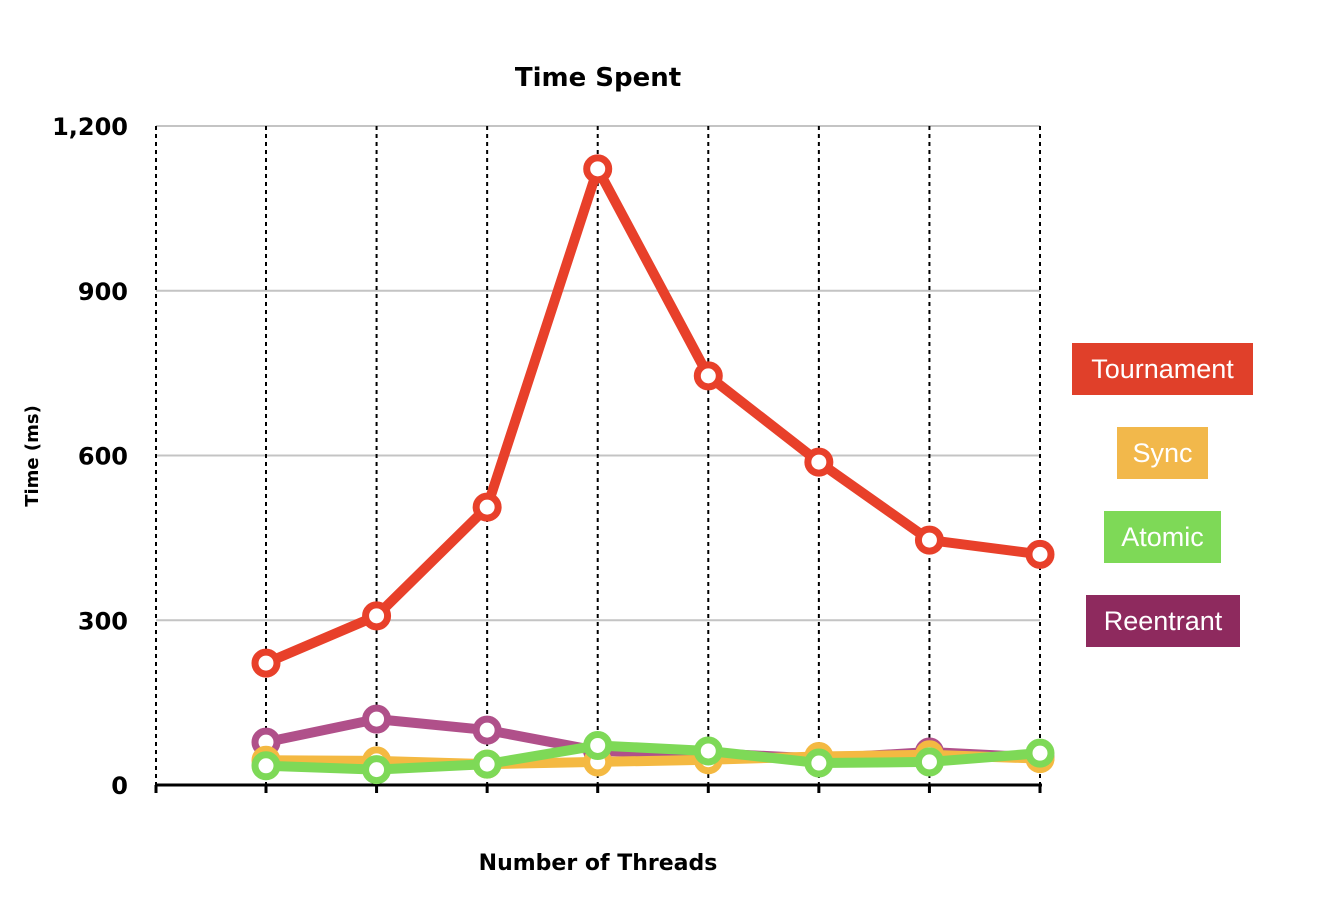 The width and height of the screenshot is (1322, 900). Describe the element at coordinates (1162, 369) in the screenshot. I see `legend-tournament: Tournament` at that location.